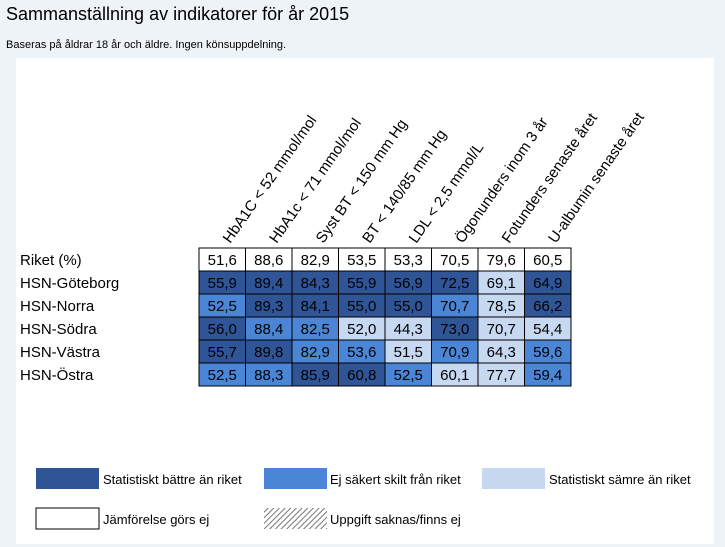 This screenshot has height=547, width=725. What do you see at coordinates (513, 478) in the screenshot?
I see `legend-swatch-worse` at bounding box center [513, 478].